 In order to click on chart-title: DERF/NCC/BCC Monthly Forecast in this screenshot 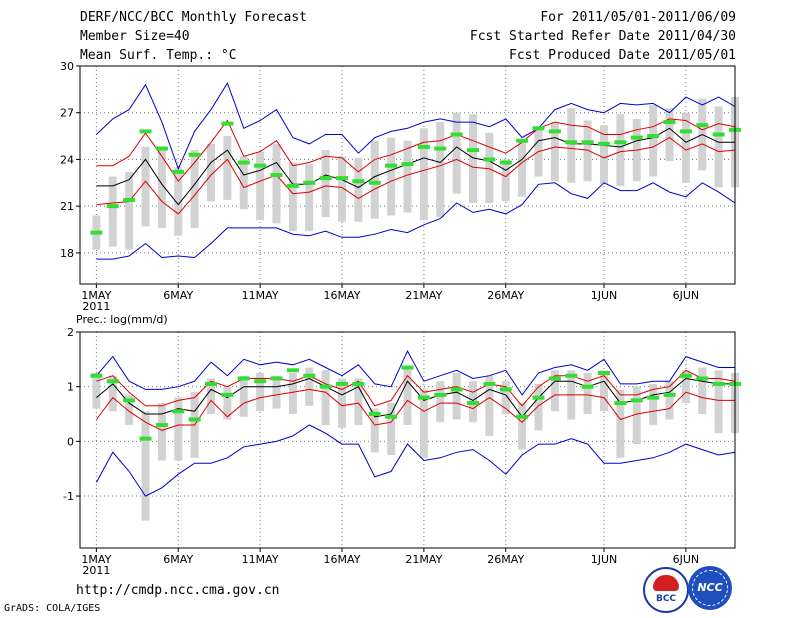, I will do `click(193, 17)`.